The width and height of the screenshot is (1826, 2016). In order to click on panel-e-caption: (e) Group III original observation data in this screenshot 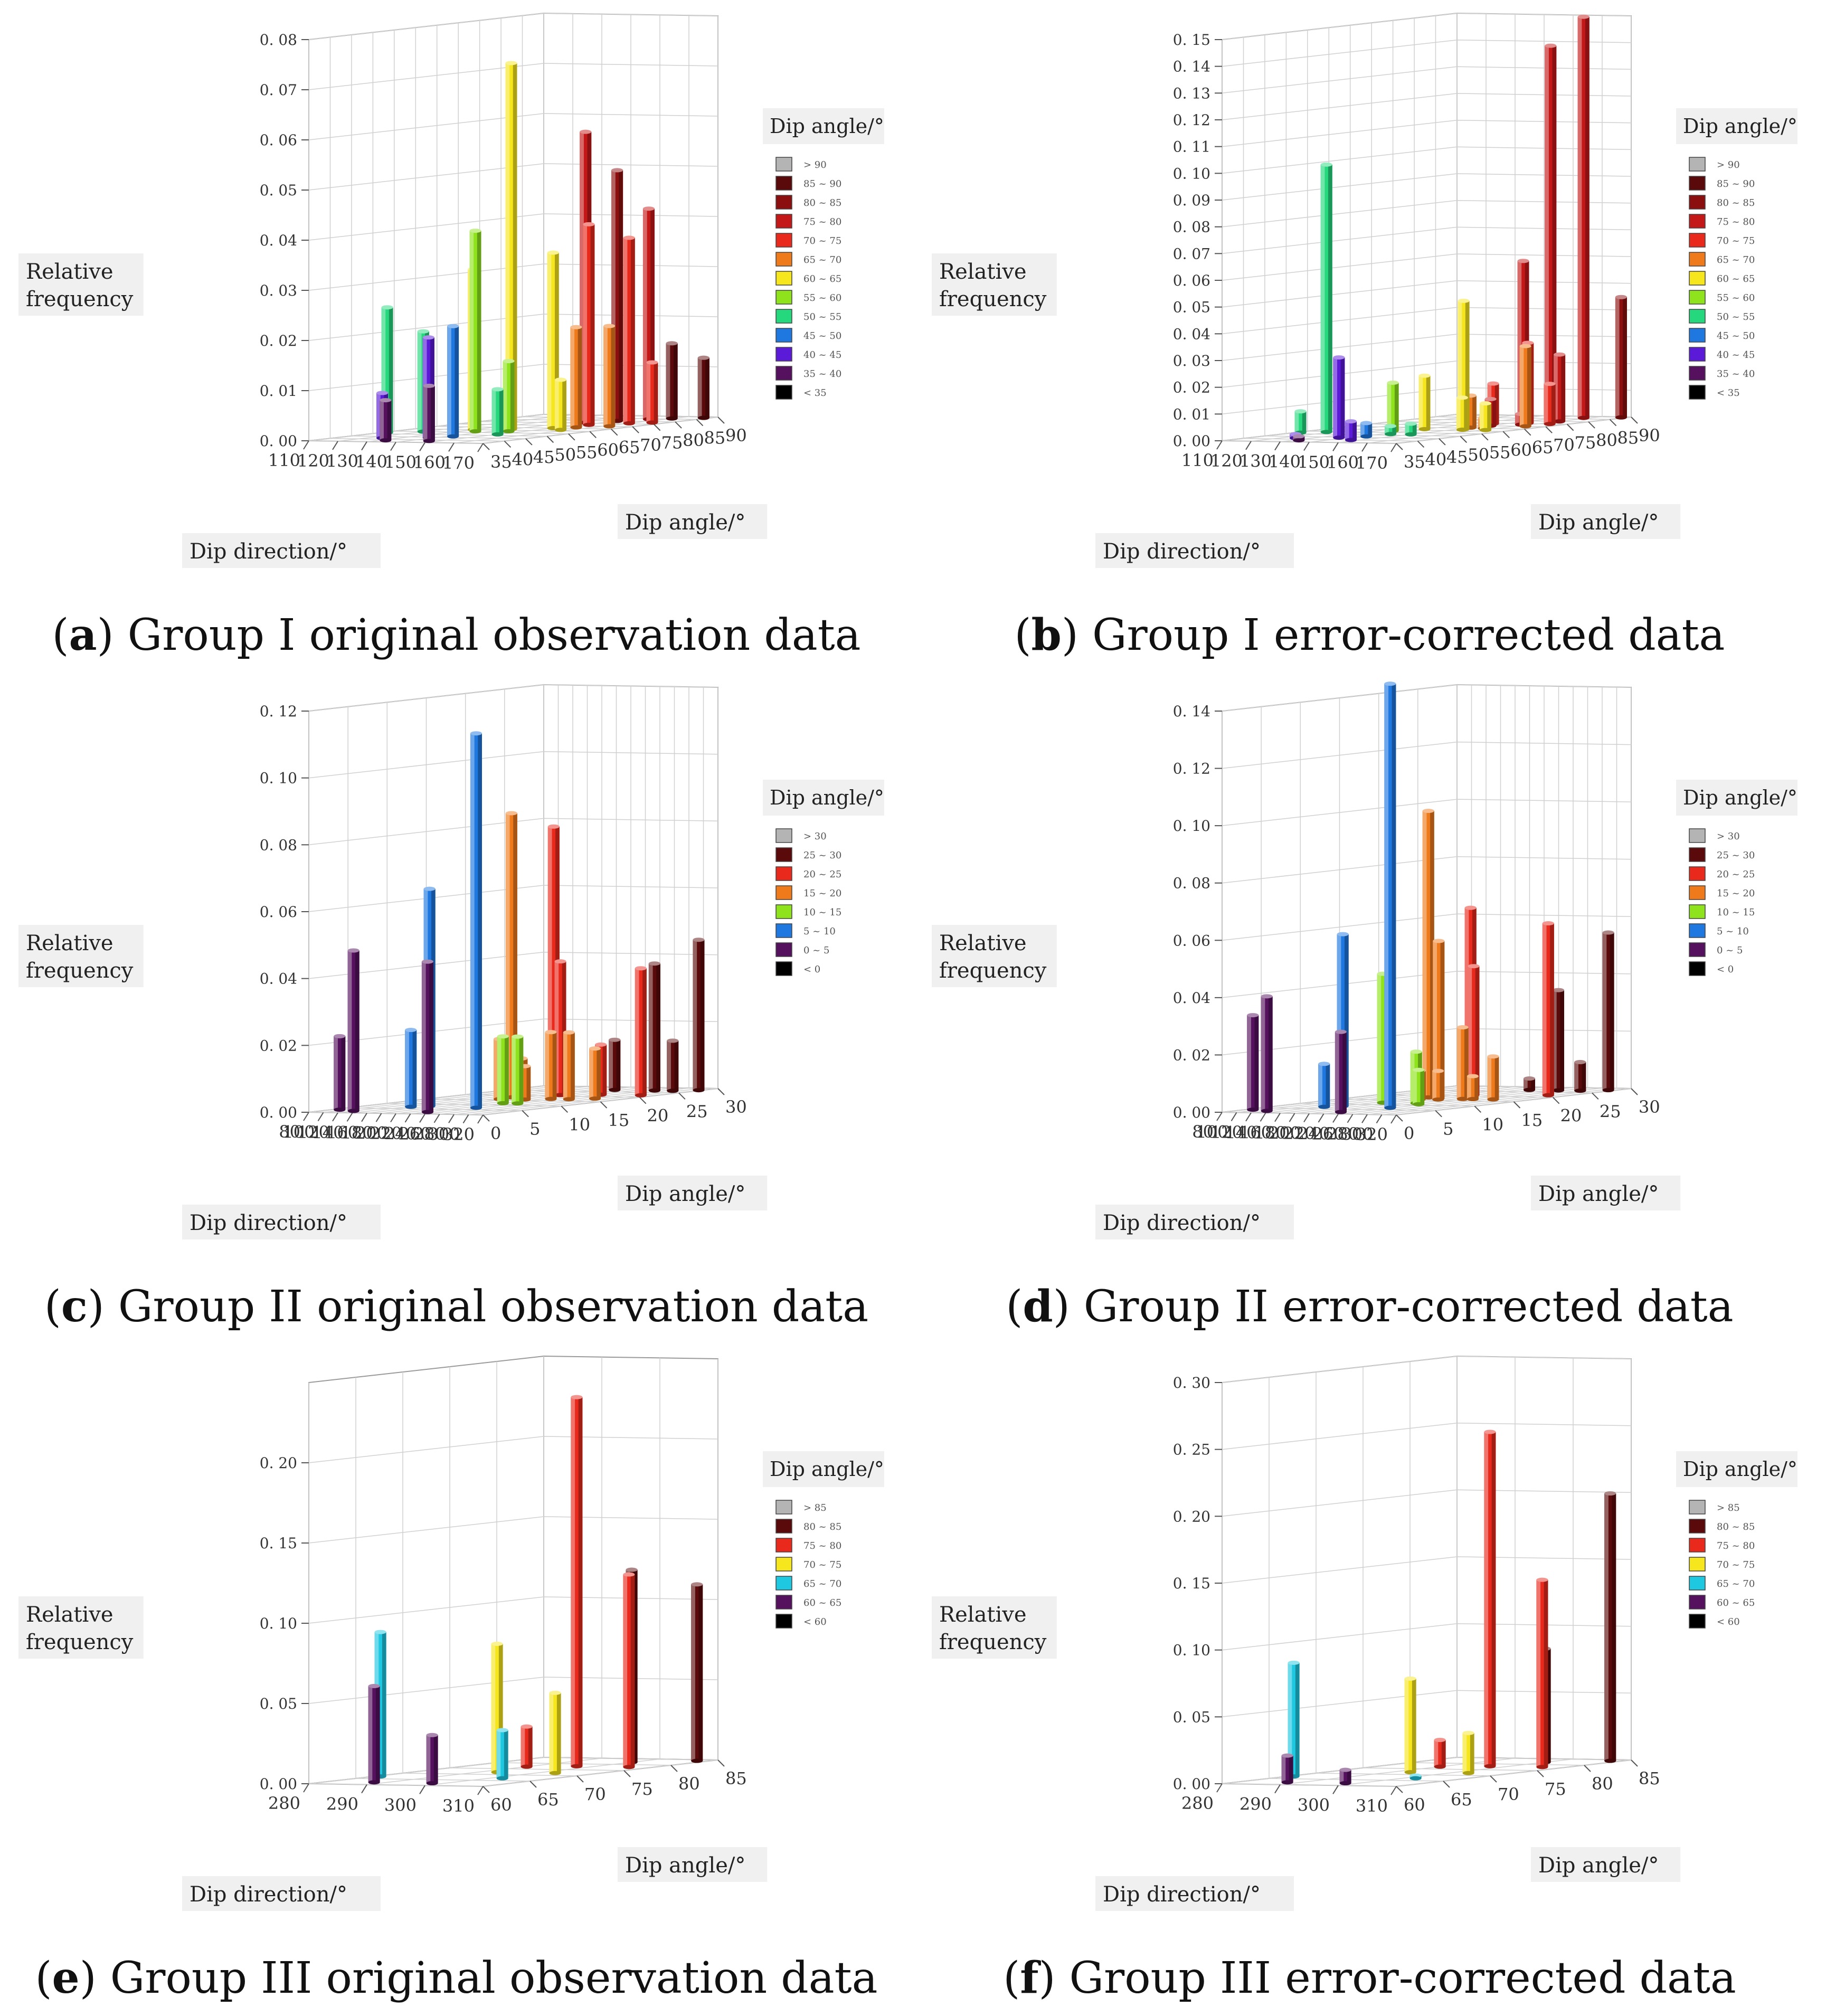, I will do `click(457, 1978)`.